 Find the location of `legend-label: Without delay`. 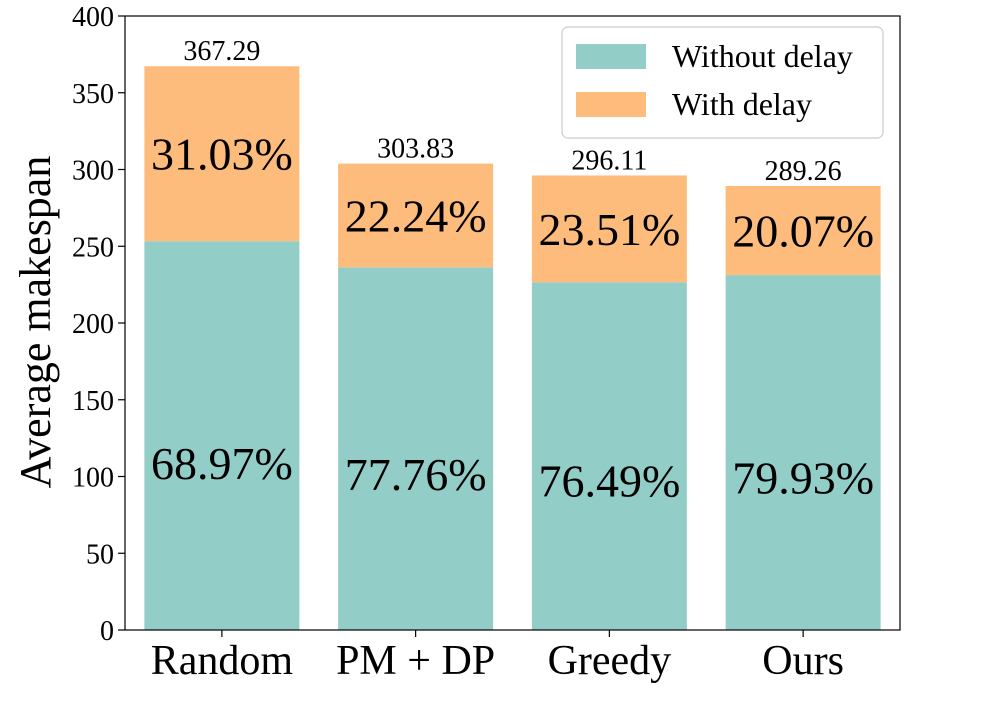

legend-label: Without delay is located at coordinates (762, 56).